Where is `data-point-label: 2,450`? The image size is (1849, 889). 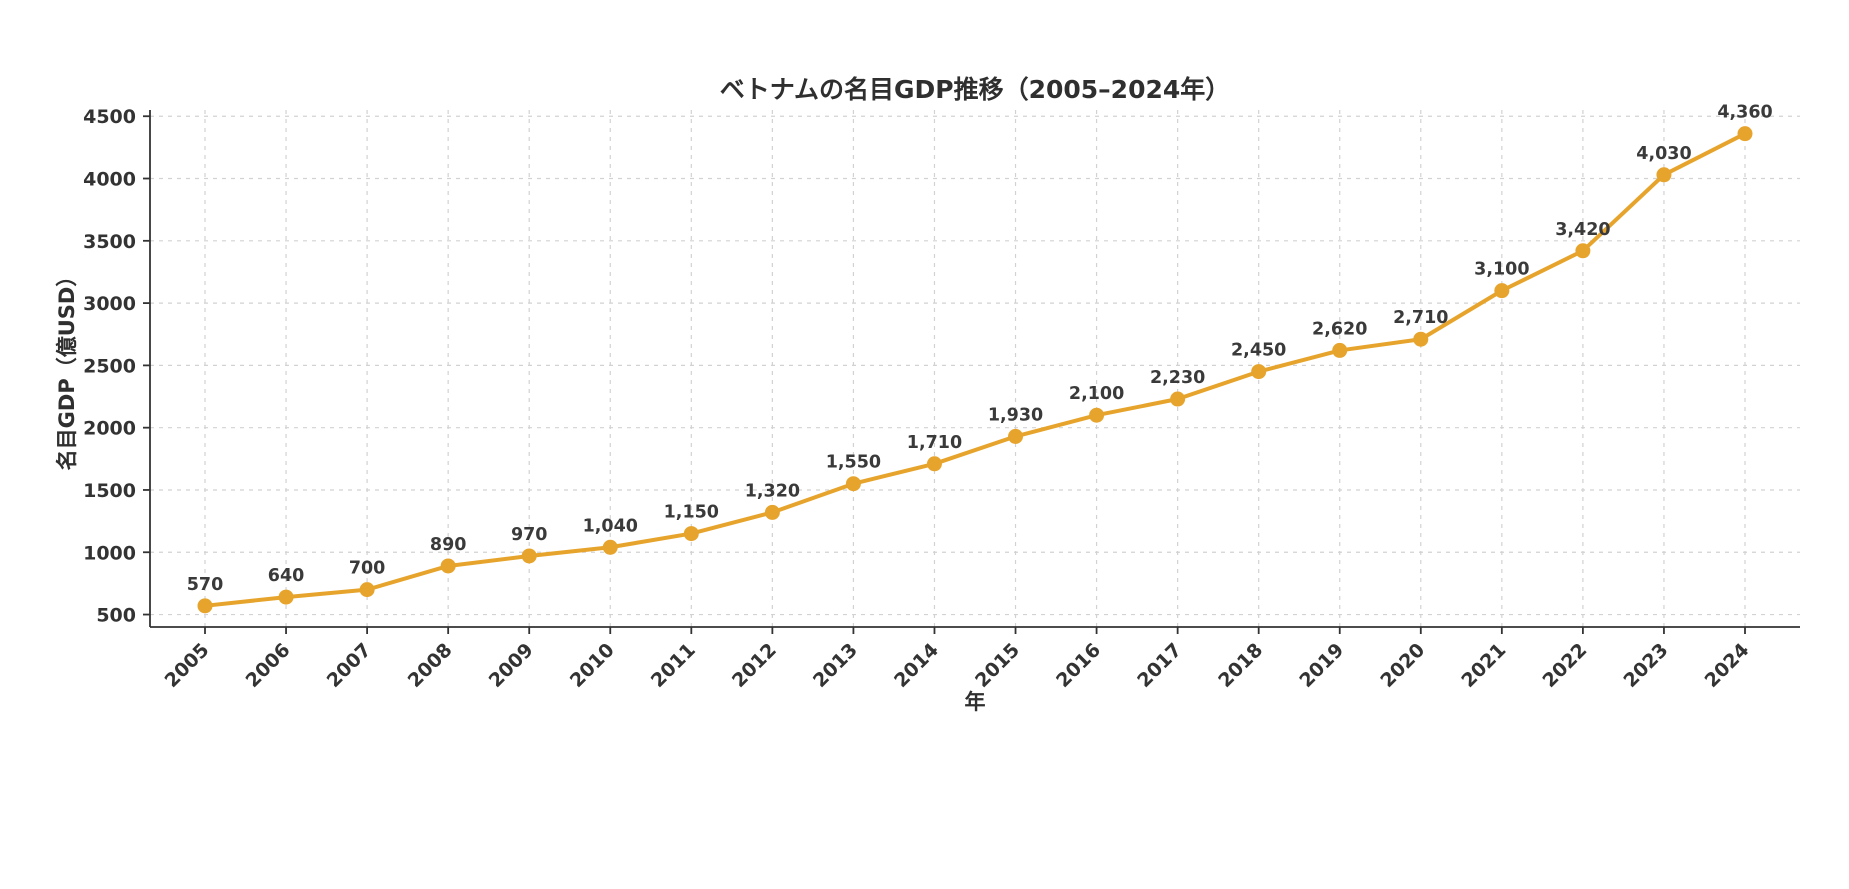
data-point-label: 2,450 is located at coordinates (1258, 351).